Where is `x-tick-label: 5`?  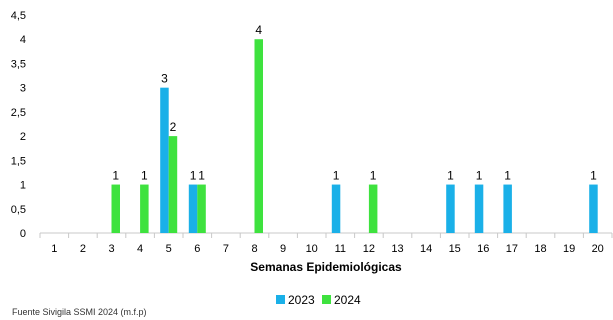
x-tick-label: 5 is located at coordinates (169, 249).